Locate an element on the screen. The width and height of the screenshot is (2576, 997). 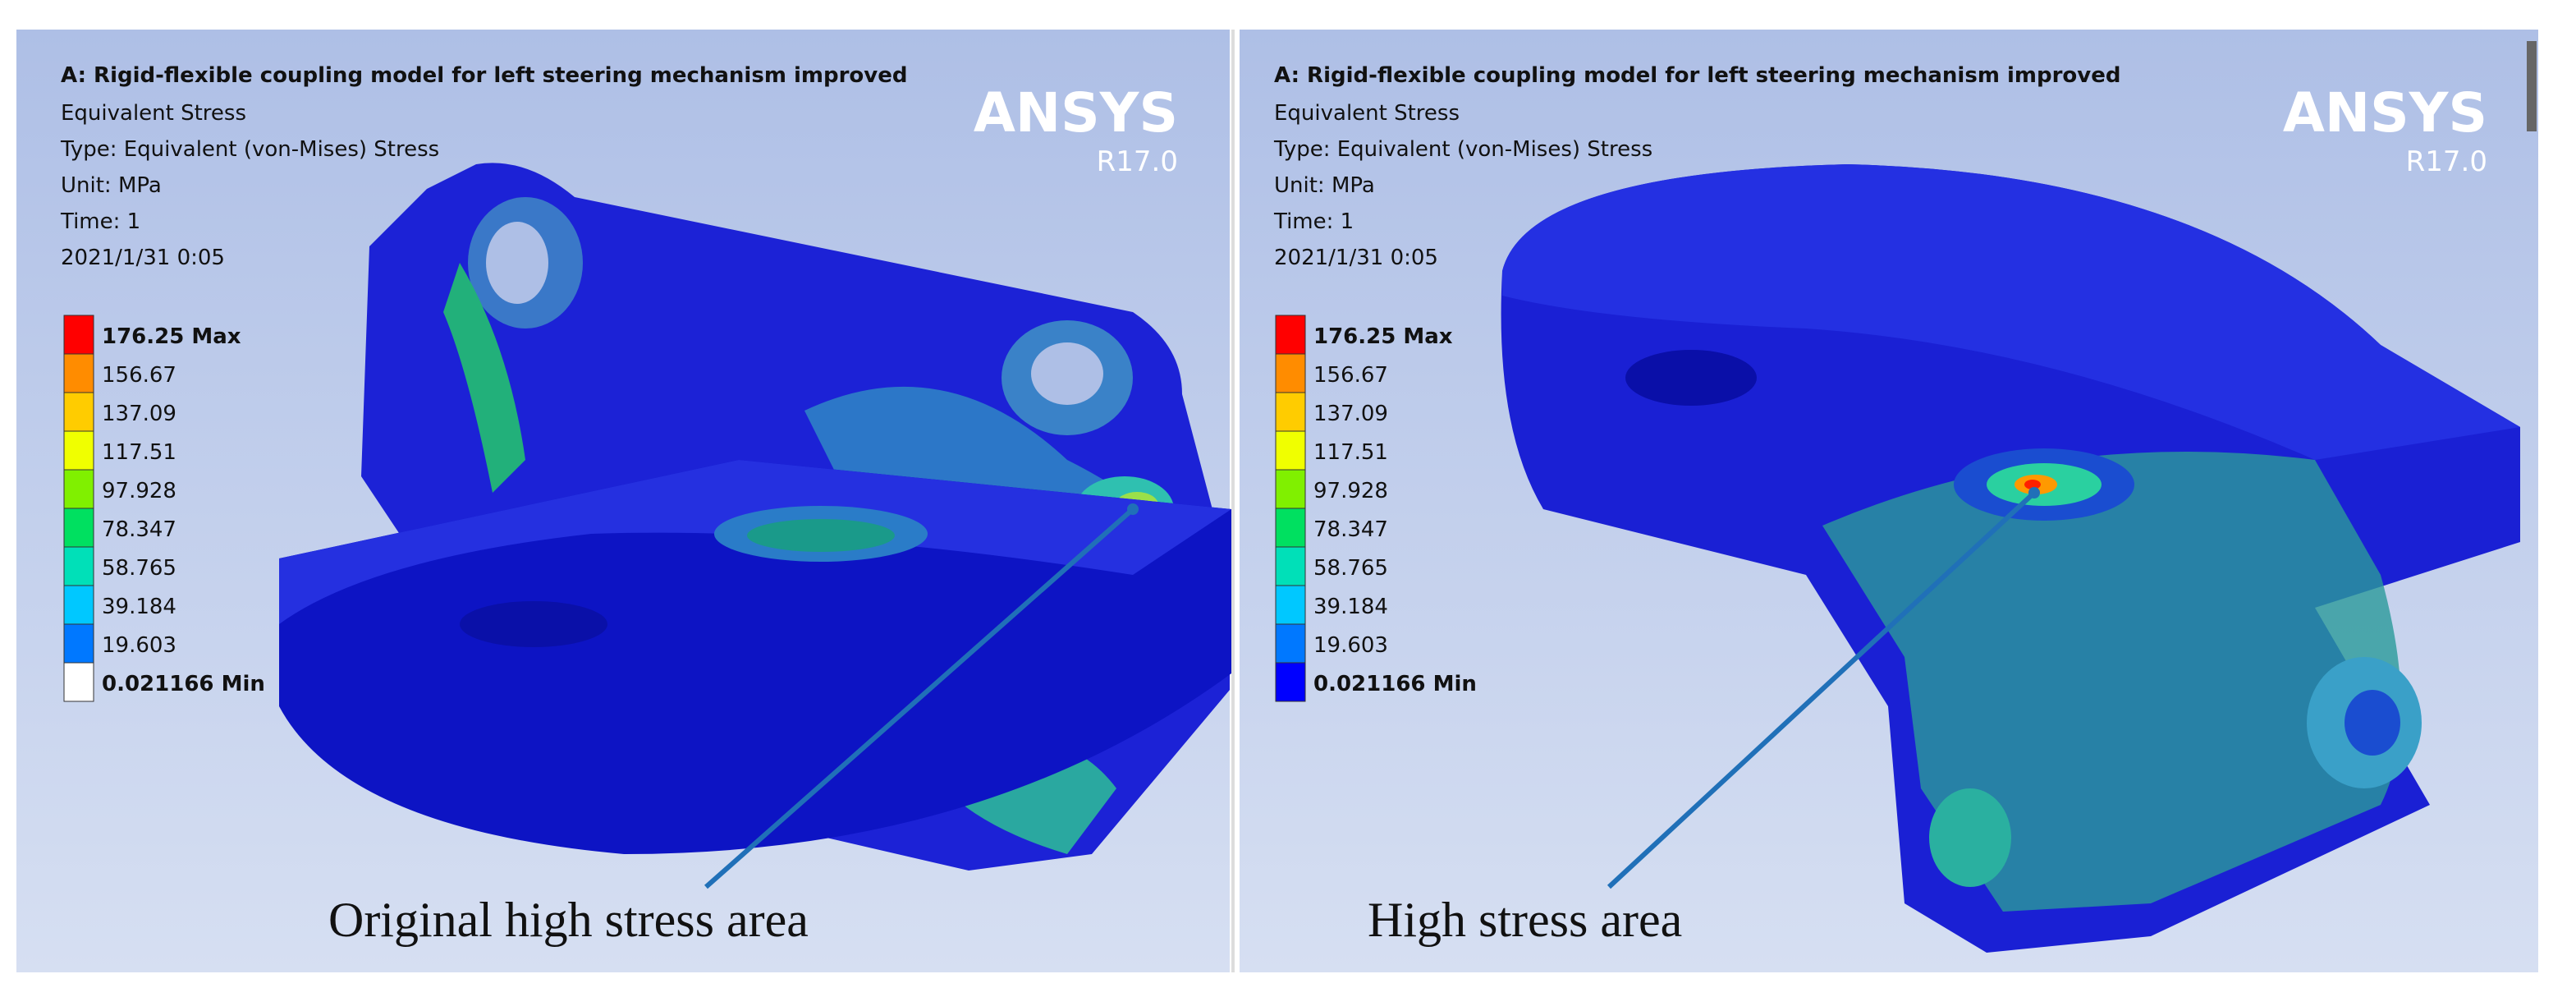
annotation: Original high stress area is located at coordinates (568, 920).